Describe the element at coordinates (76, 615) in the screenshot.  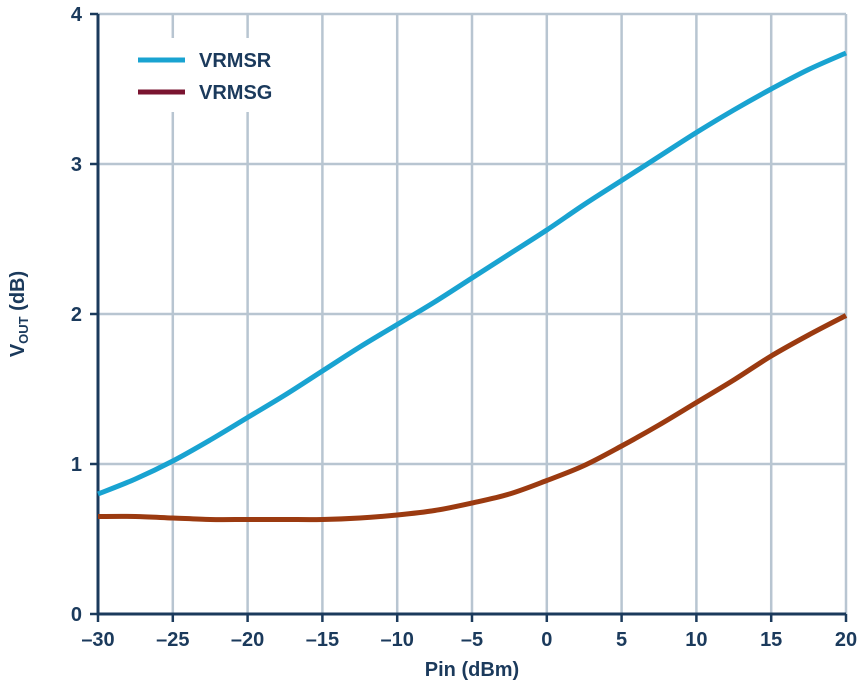
I see `y-tick-label: 0` at that location.